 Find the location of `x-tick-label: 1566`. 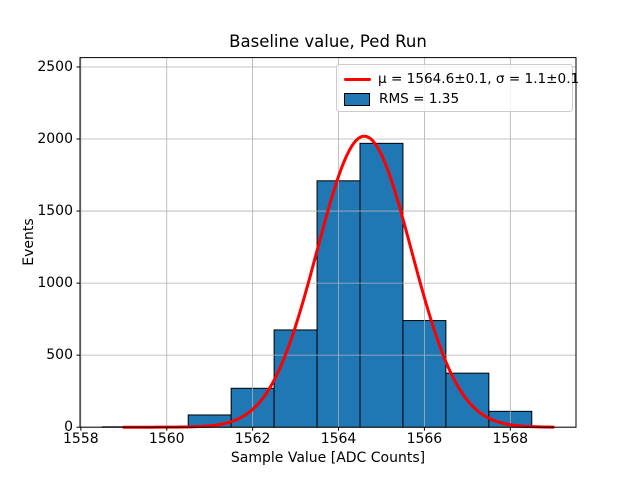

x-tick-label: 1566 is located at coordinates (424, 439).